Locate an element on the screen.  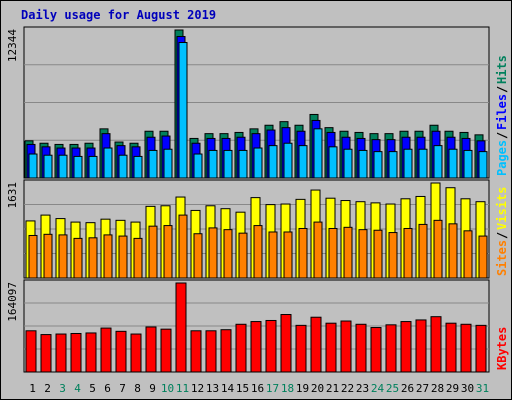
x-tick-label-18: 18 is located at coordinates (287, 388).